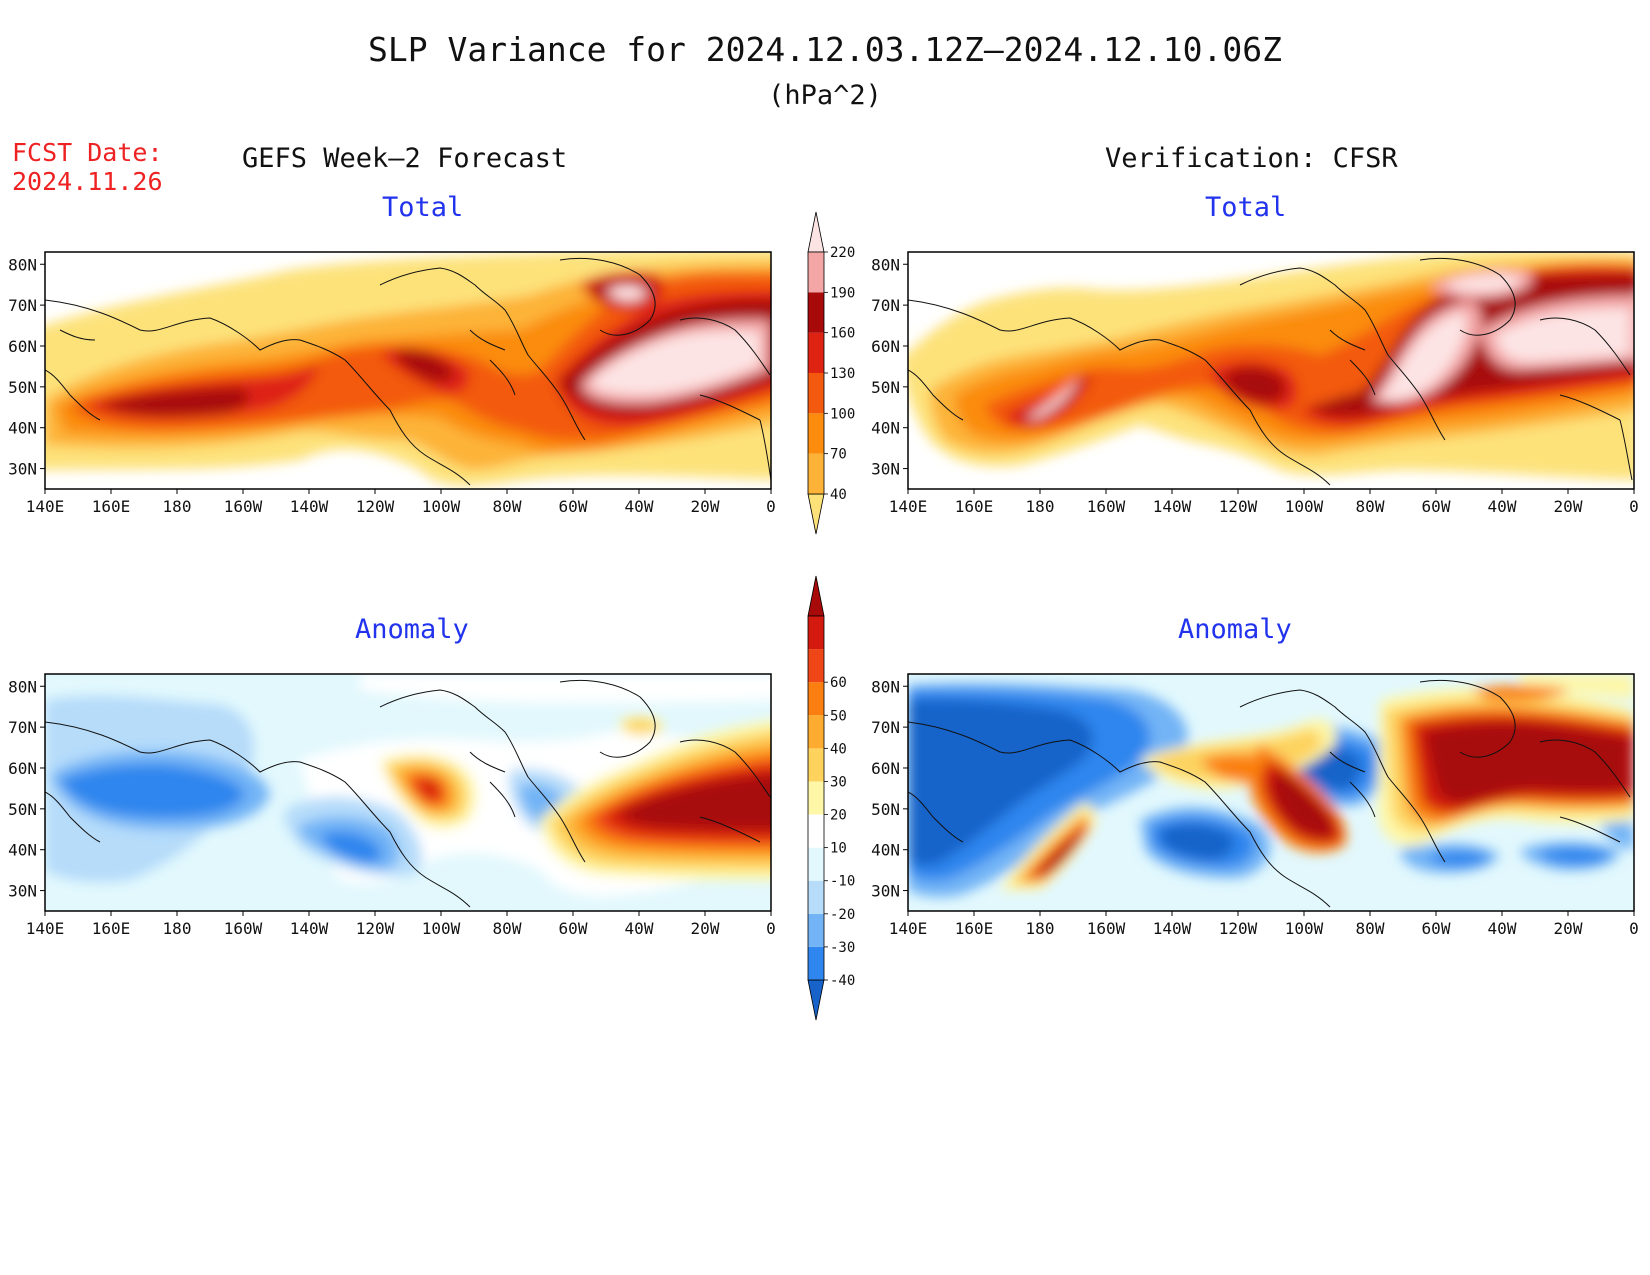 The height and width of the screenshot is (1275, 1650). I want to click on colorbar-label: 50, so click(838, 716).